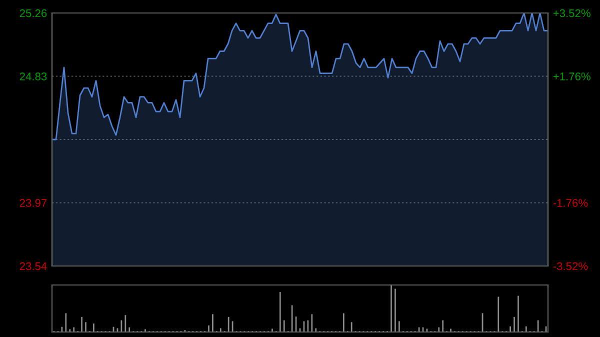  What do you see at coordinates (570, 266) in the screenshot?
I see `y2-tick-label: -3.52%` at bounding box center [570, 266].